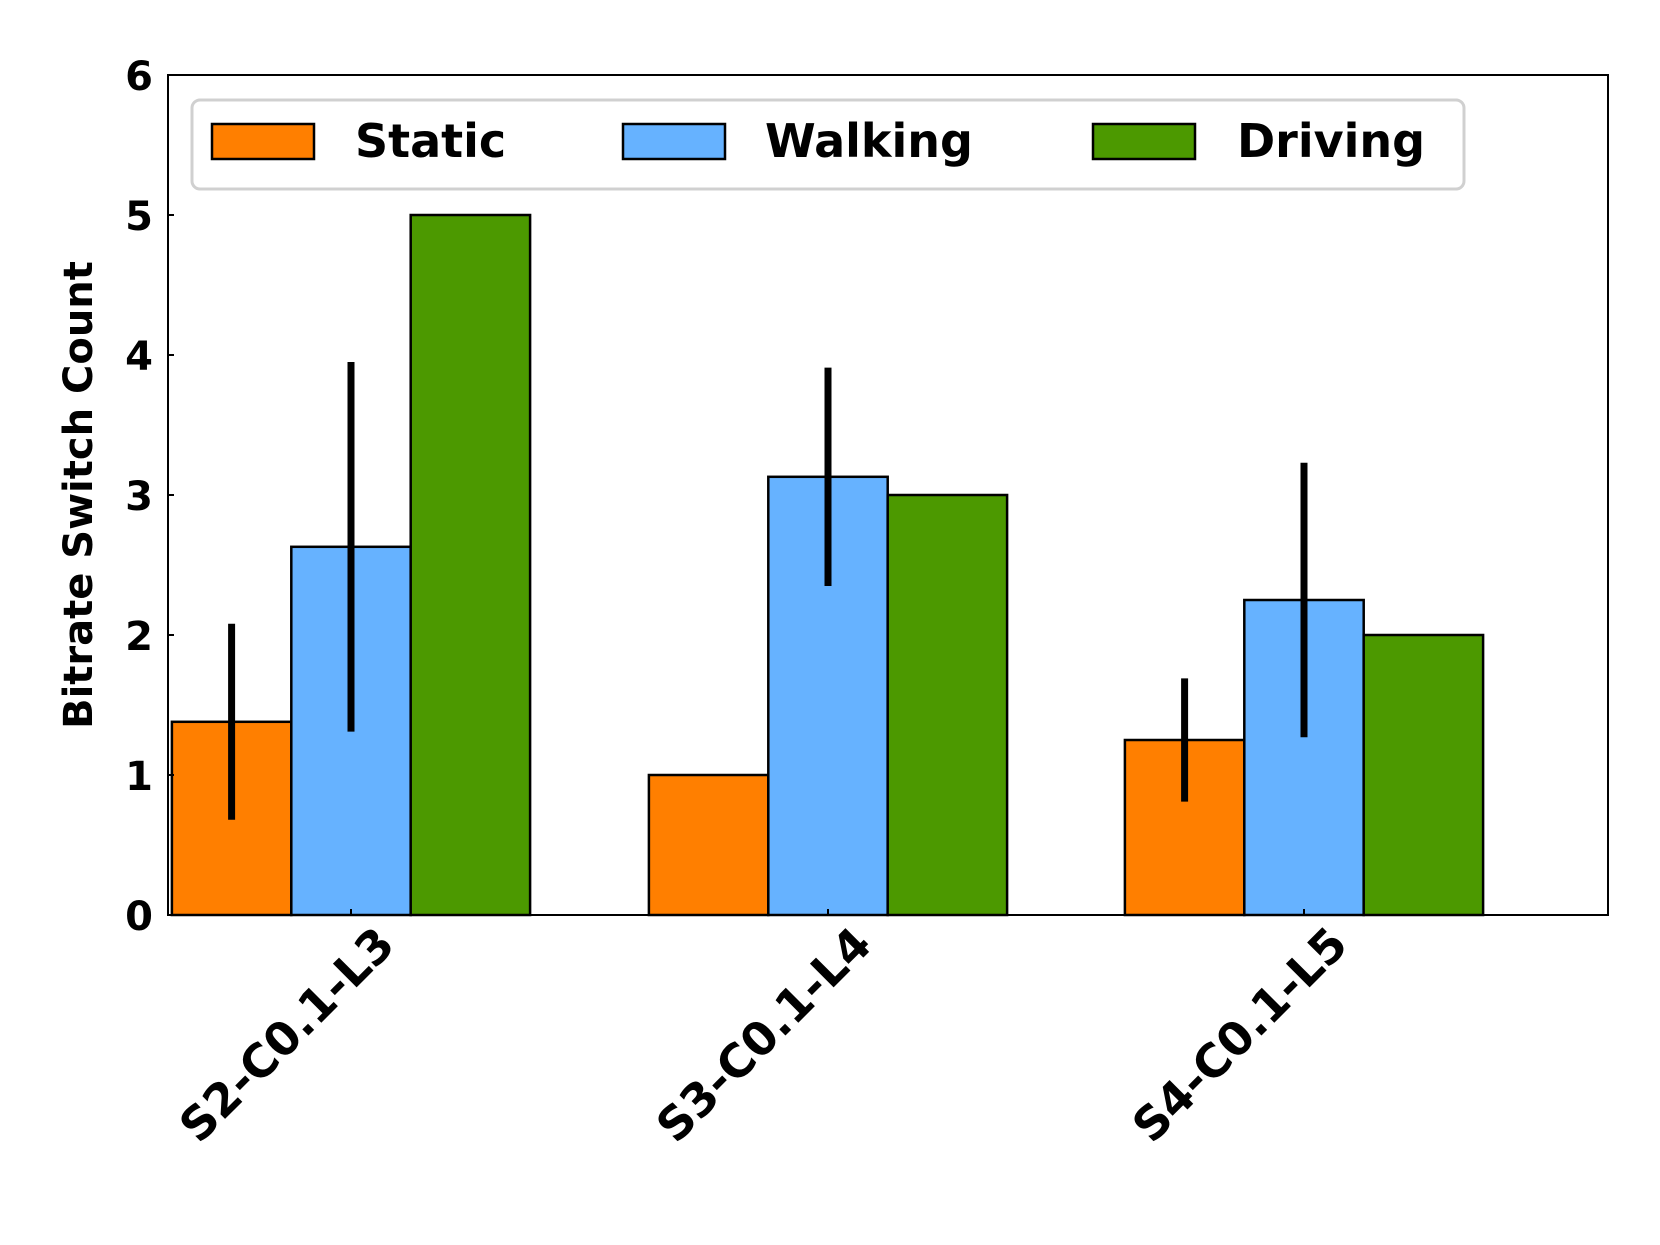 The width and height of the screenshot is (1660, 1245). Describe the element at coordinates (263, 141) in the screenshot. I see `legend-swatch-static` at that location.